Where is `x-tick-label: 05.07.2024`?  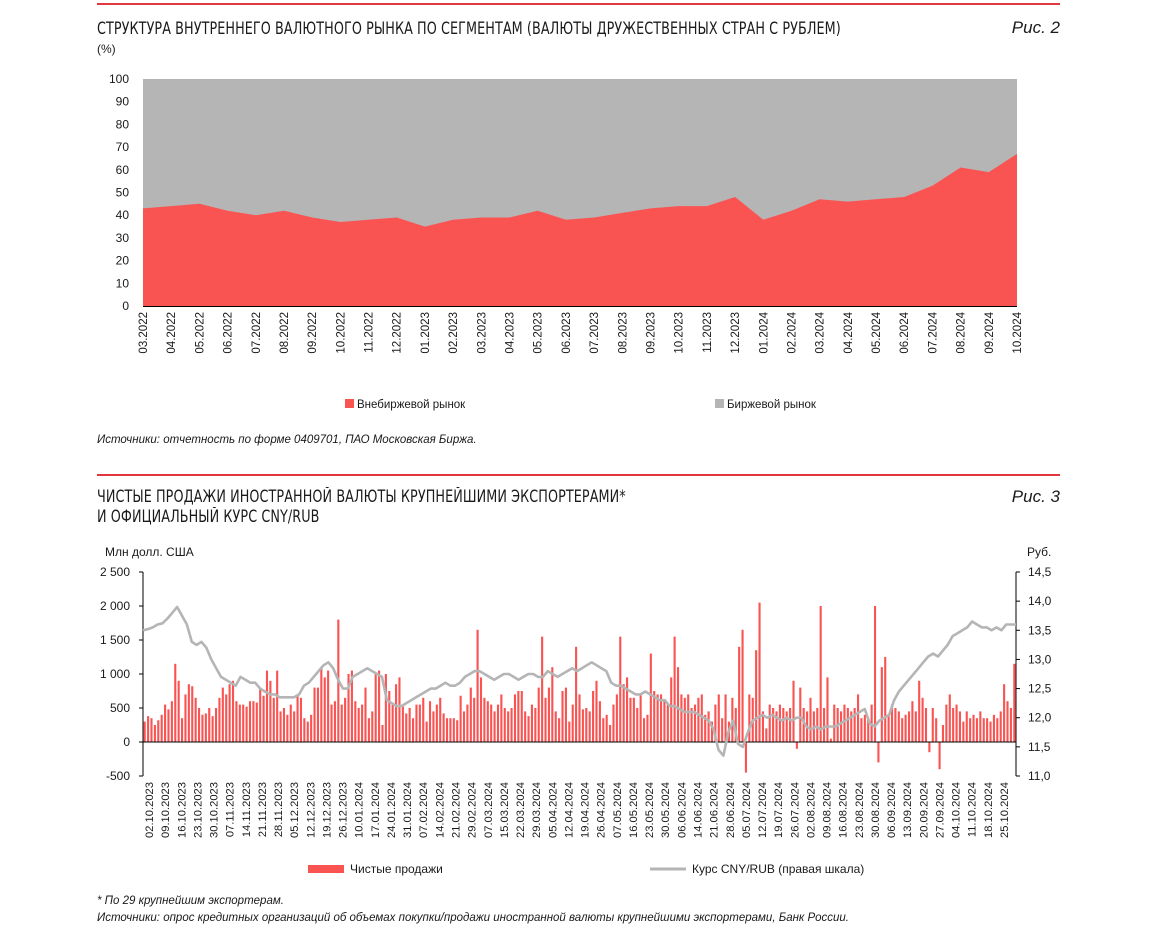 x-tick-label: 05.07.2024 is located at coordinates (747, 810).